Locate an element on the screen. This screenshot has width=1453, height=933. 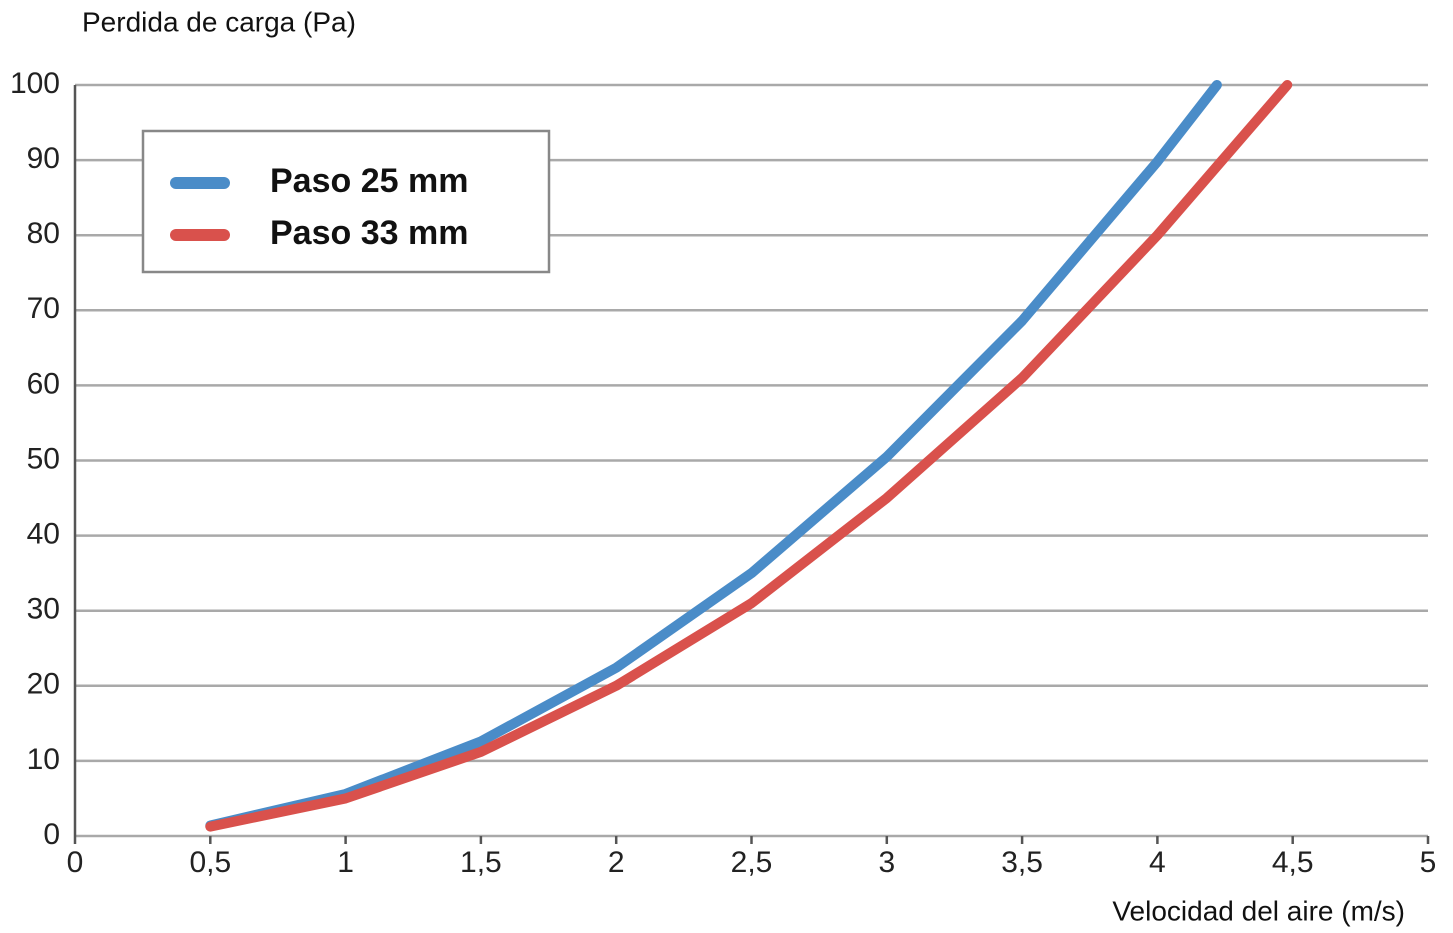
legend-box is located at coordinates (346, 201).